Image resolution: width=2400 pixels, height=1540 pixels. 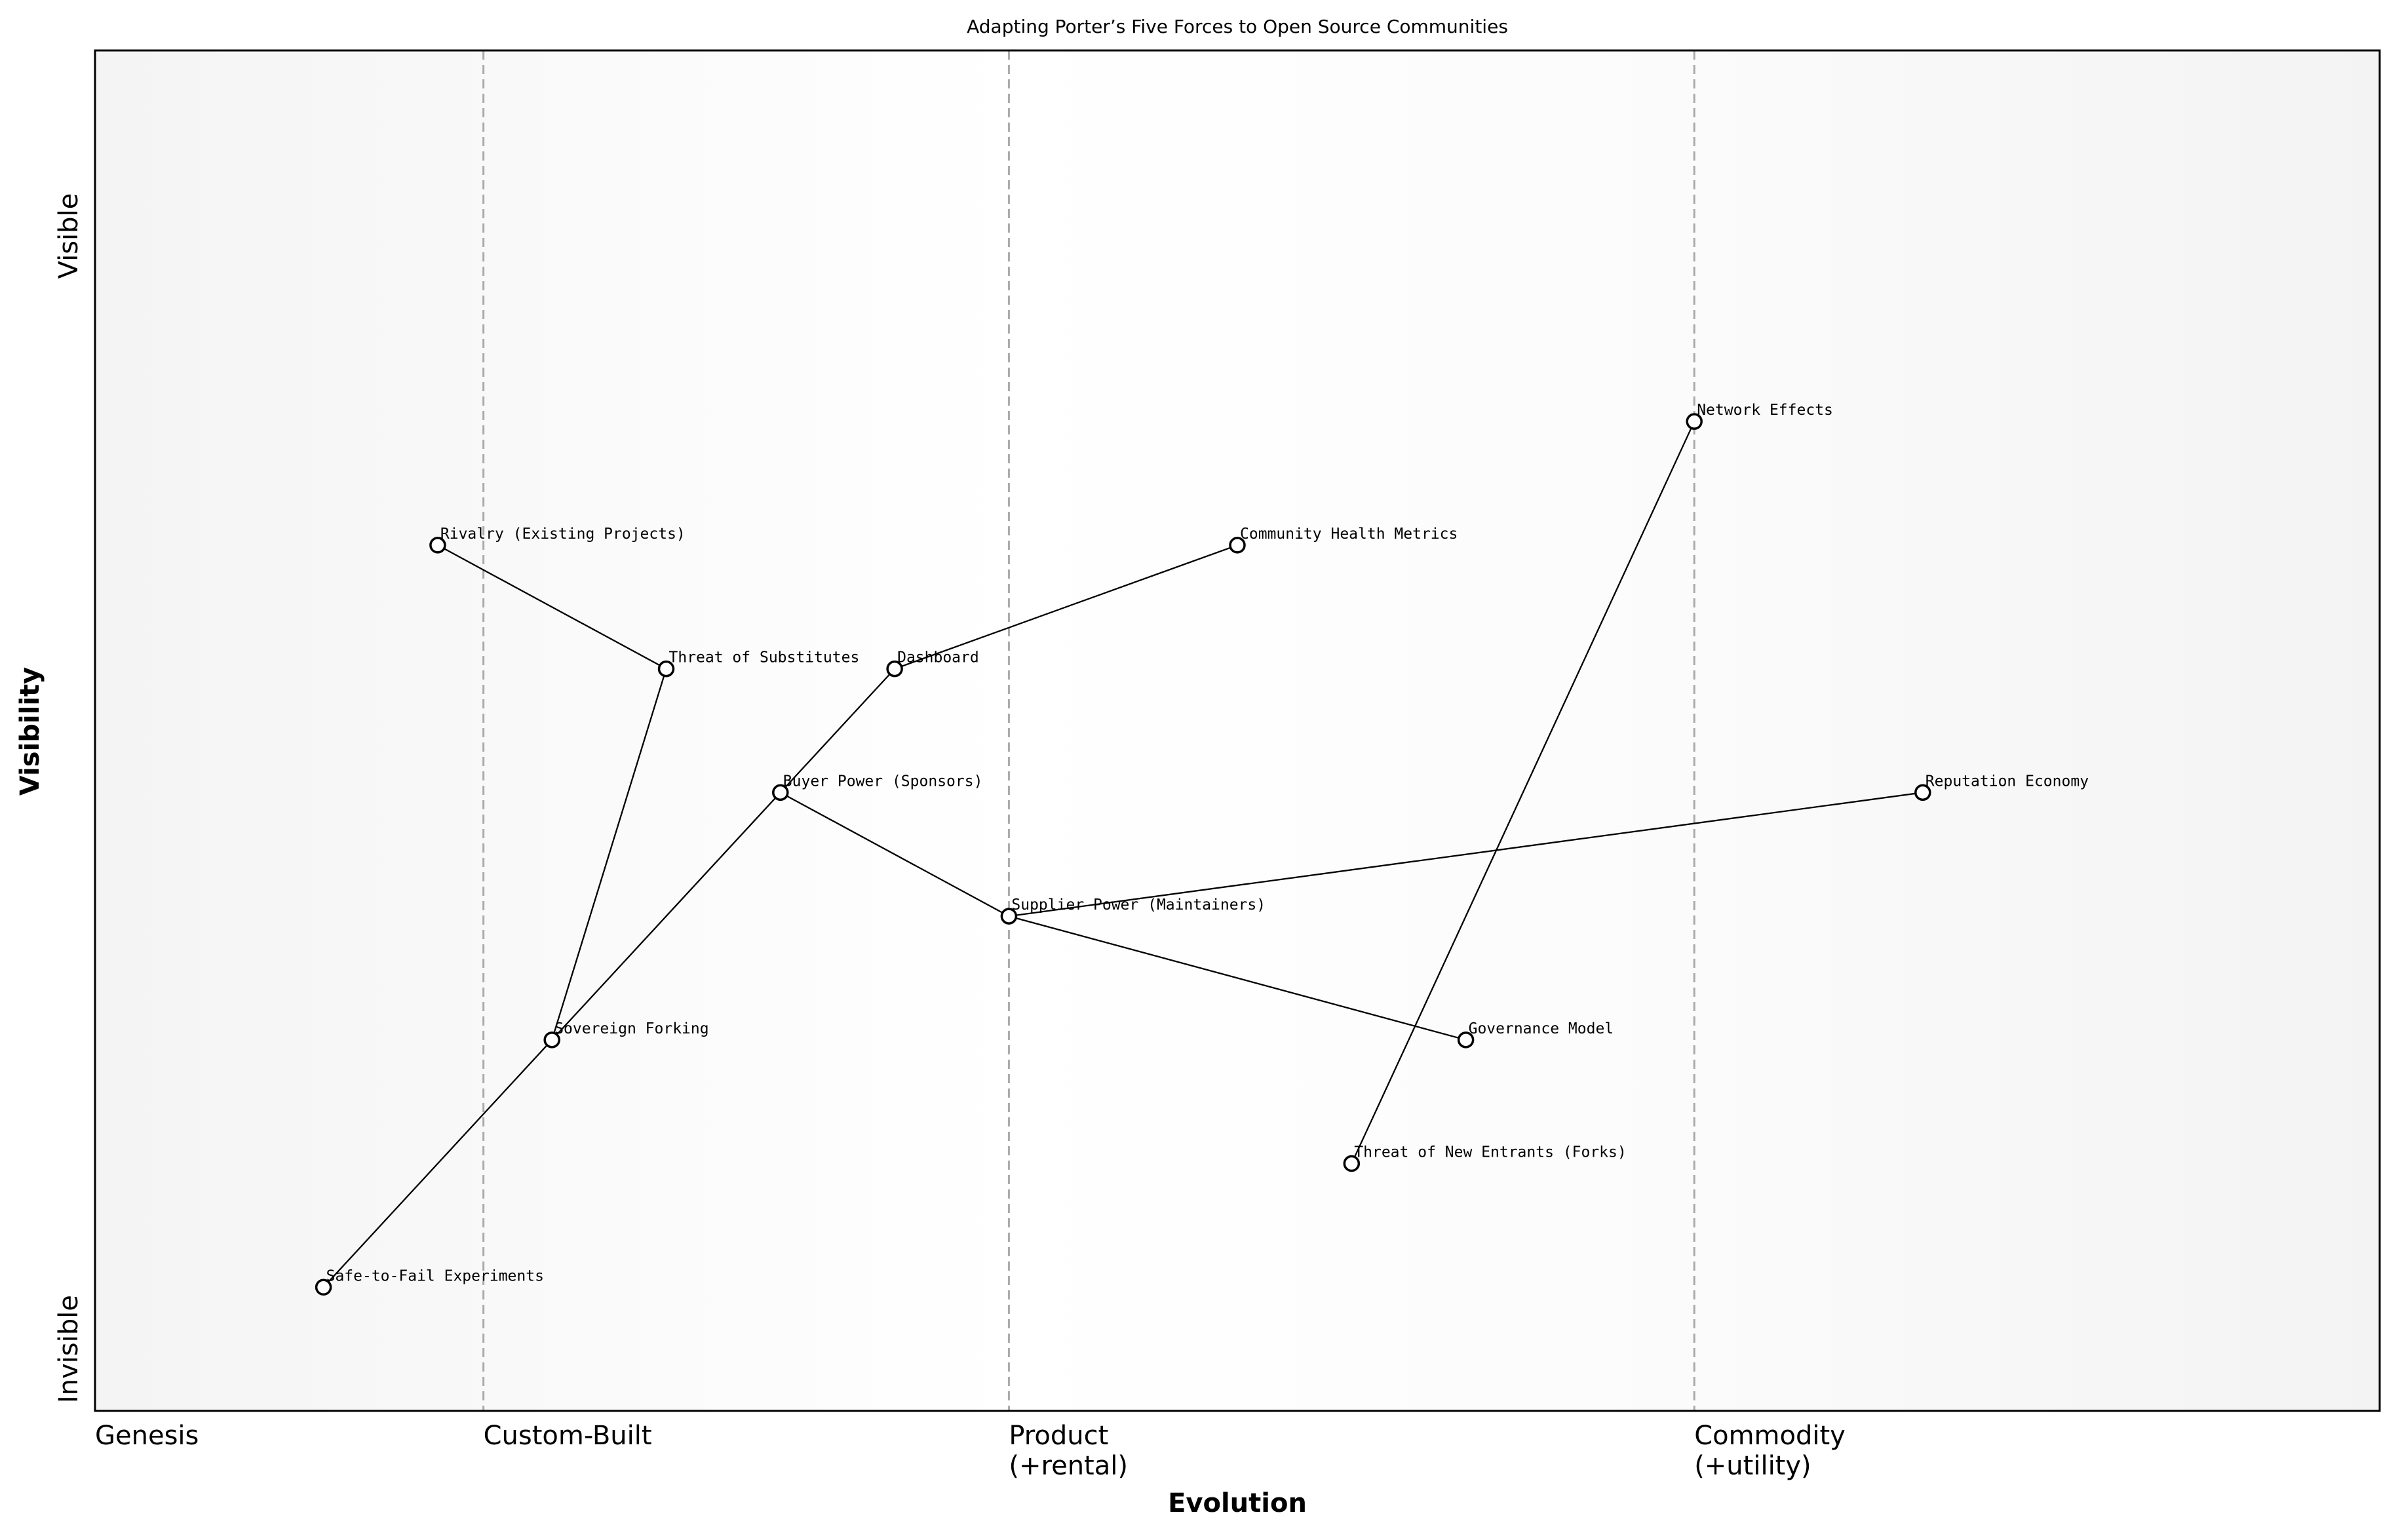 I want to click on node-label: Supplier Power (Maintainers), so click(x=1138, y=905).